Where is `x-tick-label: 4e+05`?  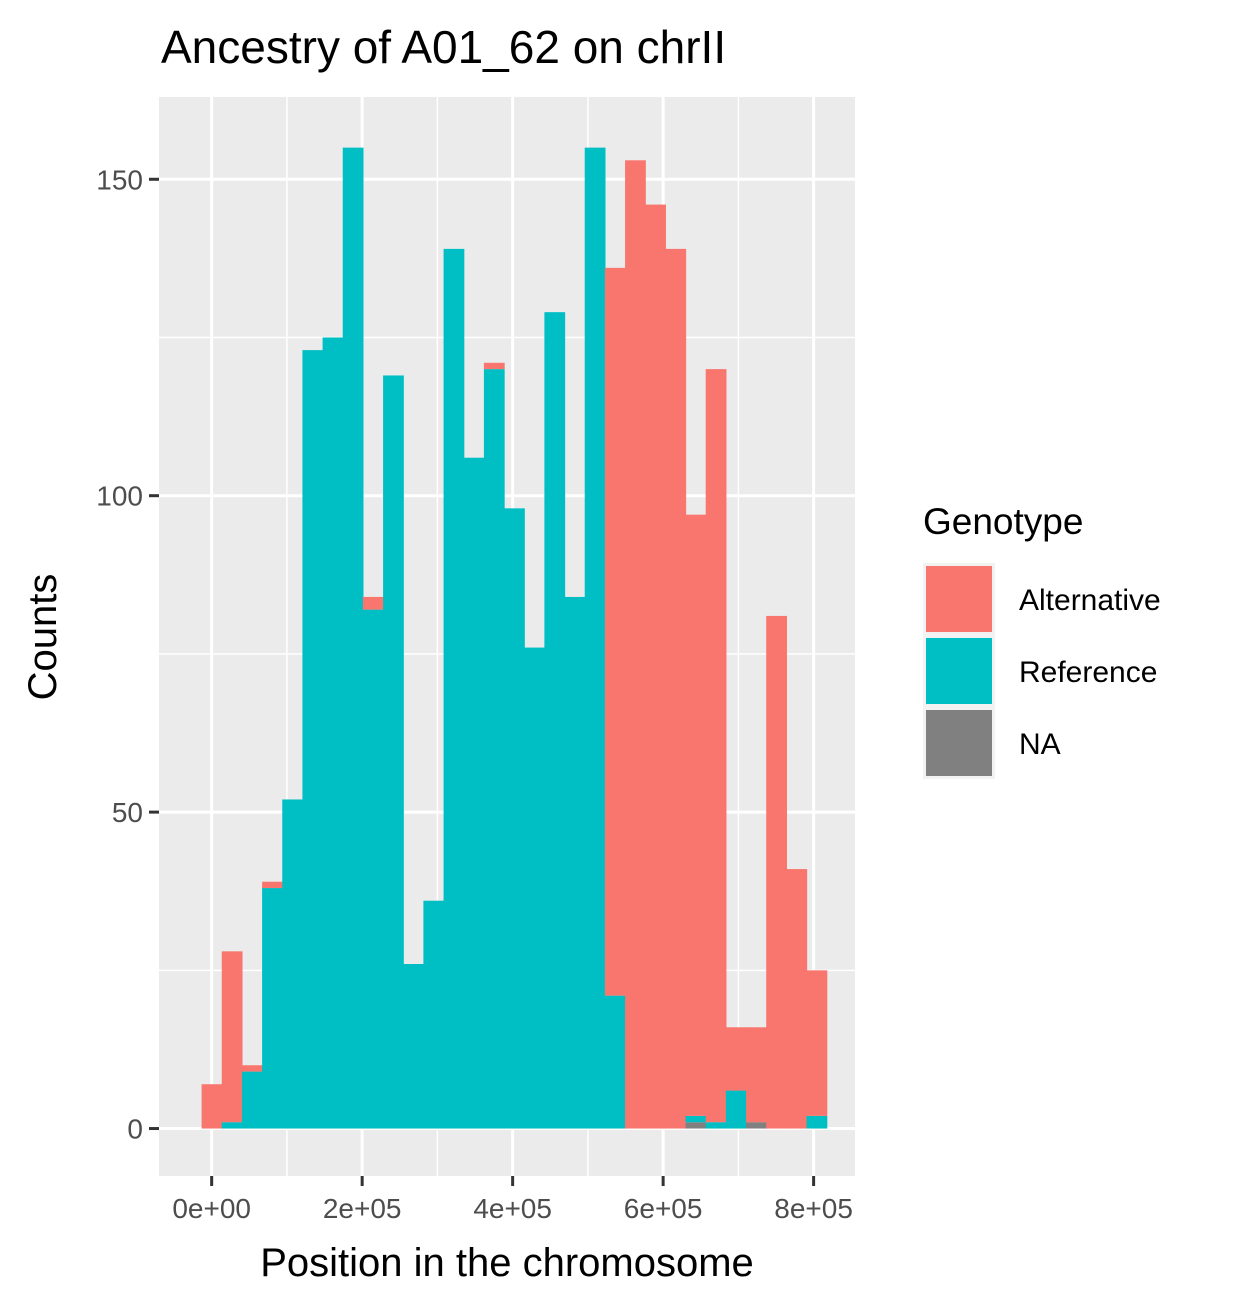
x-tick-label: 4e+05 is located at coordinates (512, 1208).